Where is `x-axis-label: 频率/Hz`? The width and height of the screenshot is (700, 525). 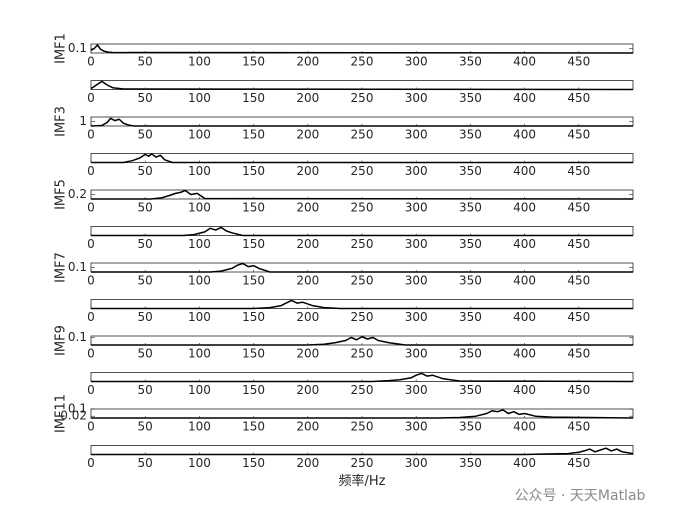 x-axis-label: 频率/Hz is located at coordinates (362, 481).